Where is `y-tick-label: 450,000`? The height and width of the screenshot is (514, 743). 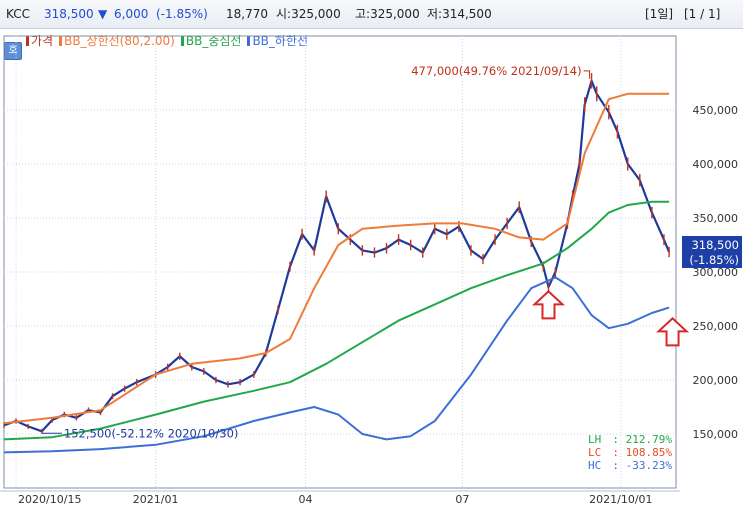
y-tick-label: 450,000 is located at coordinates (716, 110).